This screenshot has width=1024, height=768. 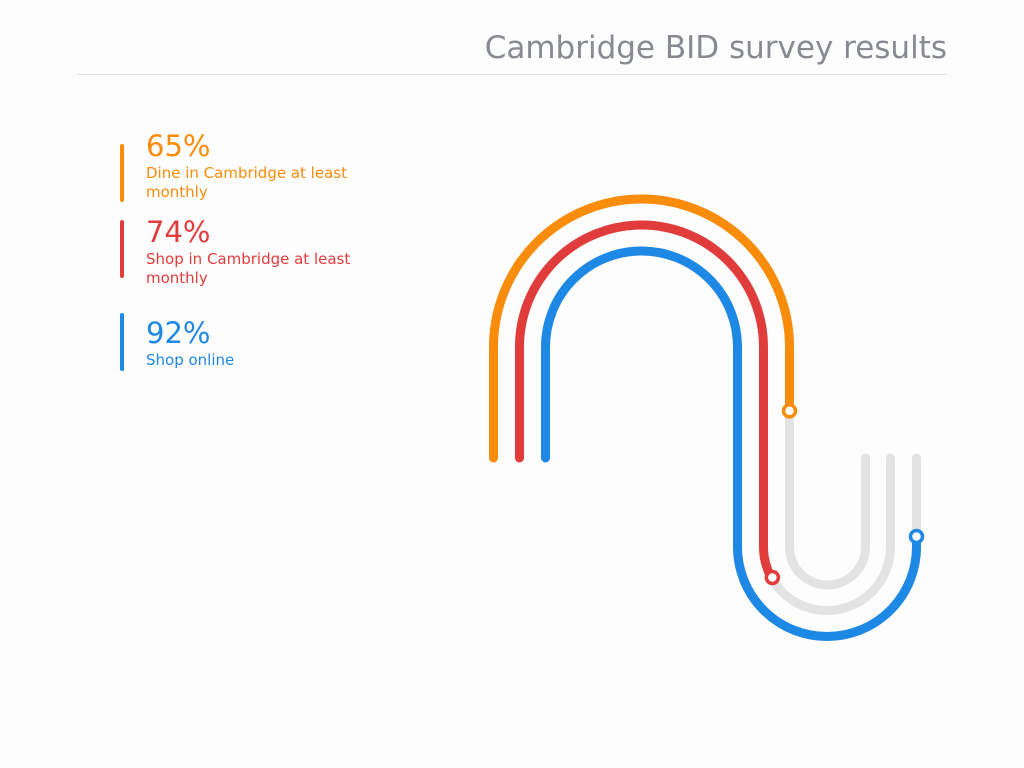 What do you see at coordinates (190, 360) in the screenshot?
I see `legend-label: Shop online` at bounding box center [190, 360].